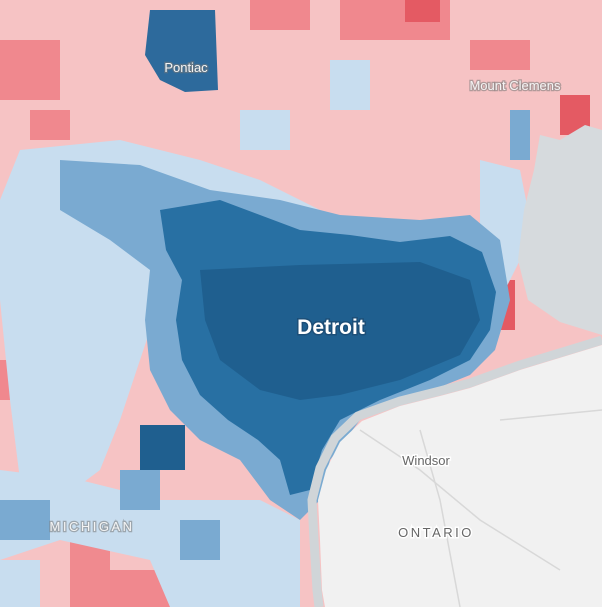 The height and width of the screenshot is (607, 602). What do you see at coordinates (162, 447) in the screenshot?
I see `blue-block` at bounding box center [162, 447].